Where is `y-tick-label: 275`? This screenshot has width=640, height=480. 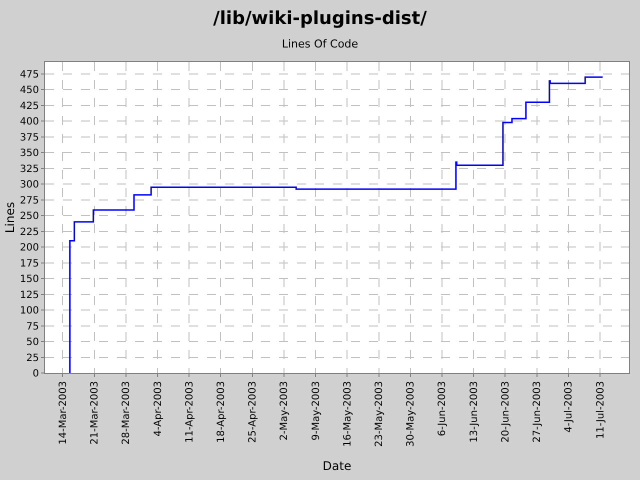 y-tick-label: 275 is located at coordinates (29, 200).